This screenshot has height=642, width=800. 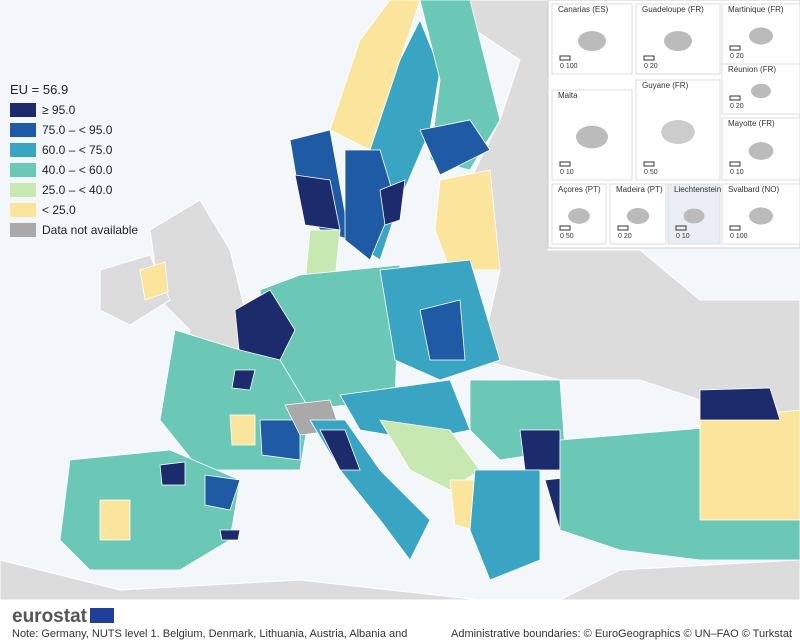 I want to click on legend-item: ≥ 95.0, so click(x=74, y=110).